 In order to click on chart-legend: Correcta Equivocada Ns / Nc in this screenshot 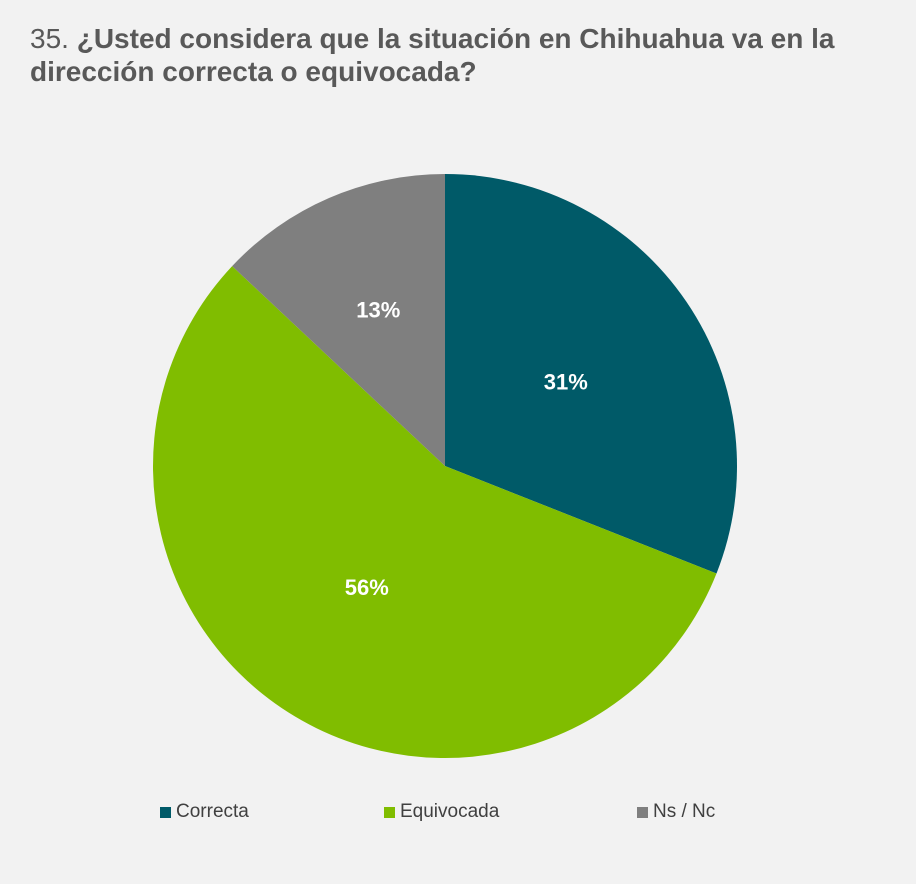, I will do `click(458, 814)`.